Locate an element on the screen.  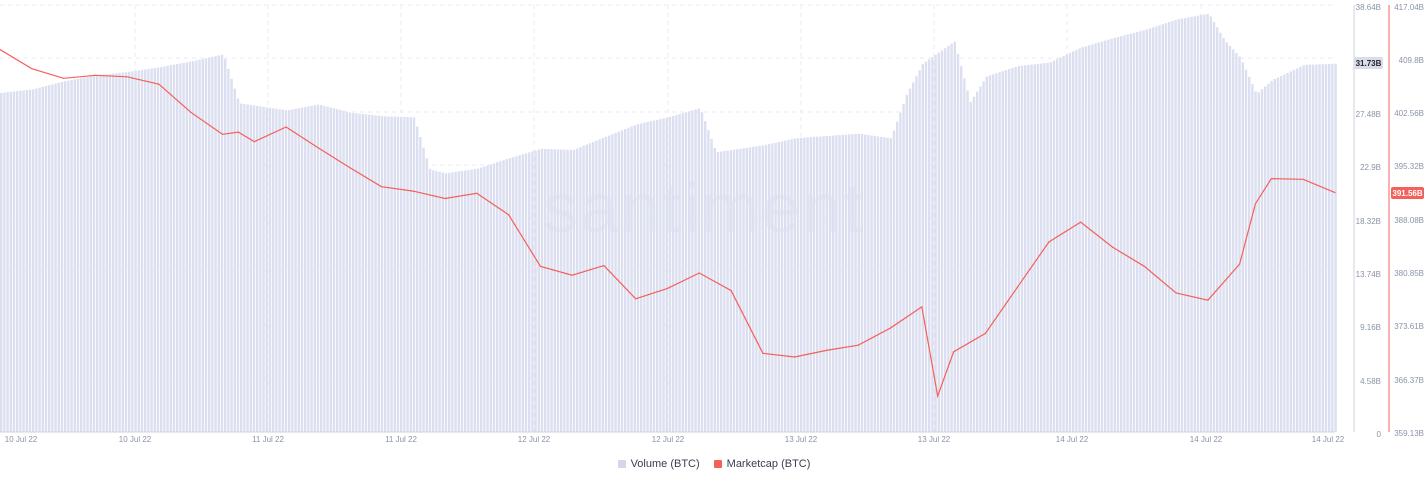
legend-item-marketcap: Marketcap (BTC) is located at coordinates (762, 464).